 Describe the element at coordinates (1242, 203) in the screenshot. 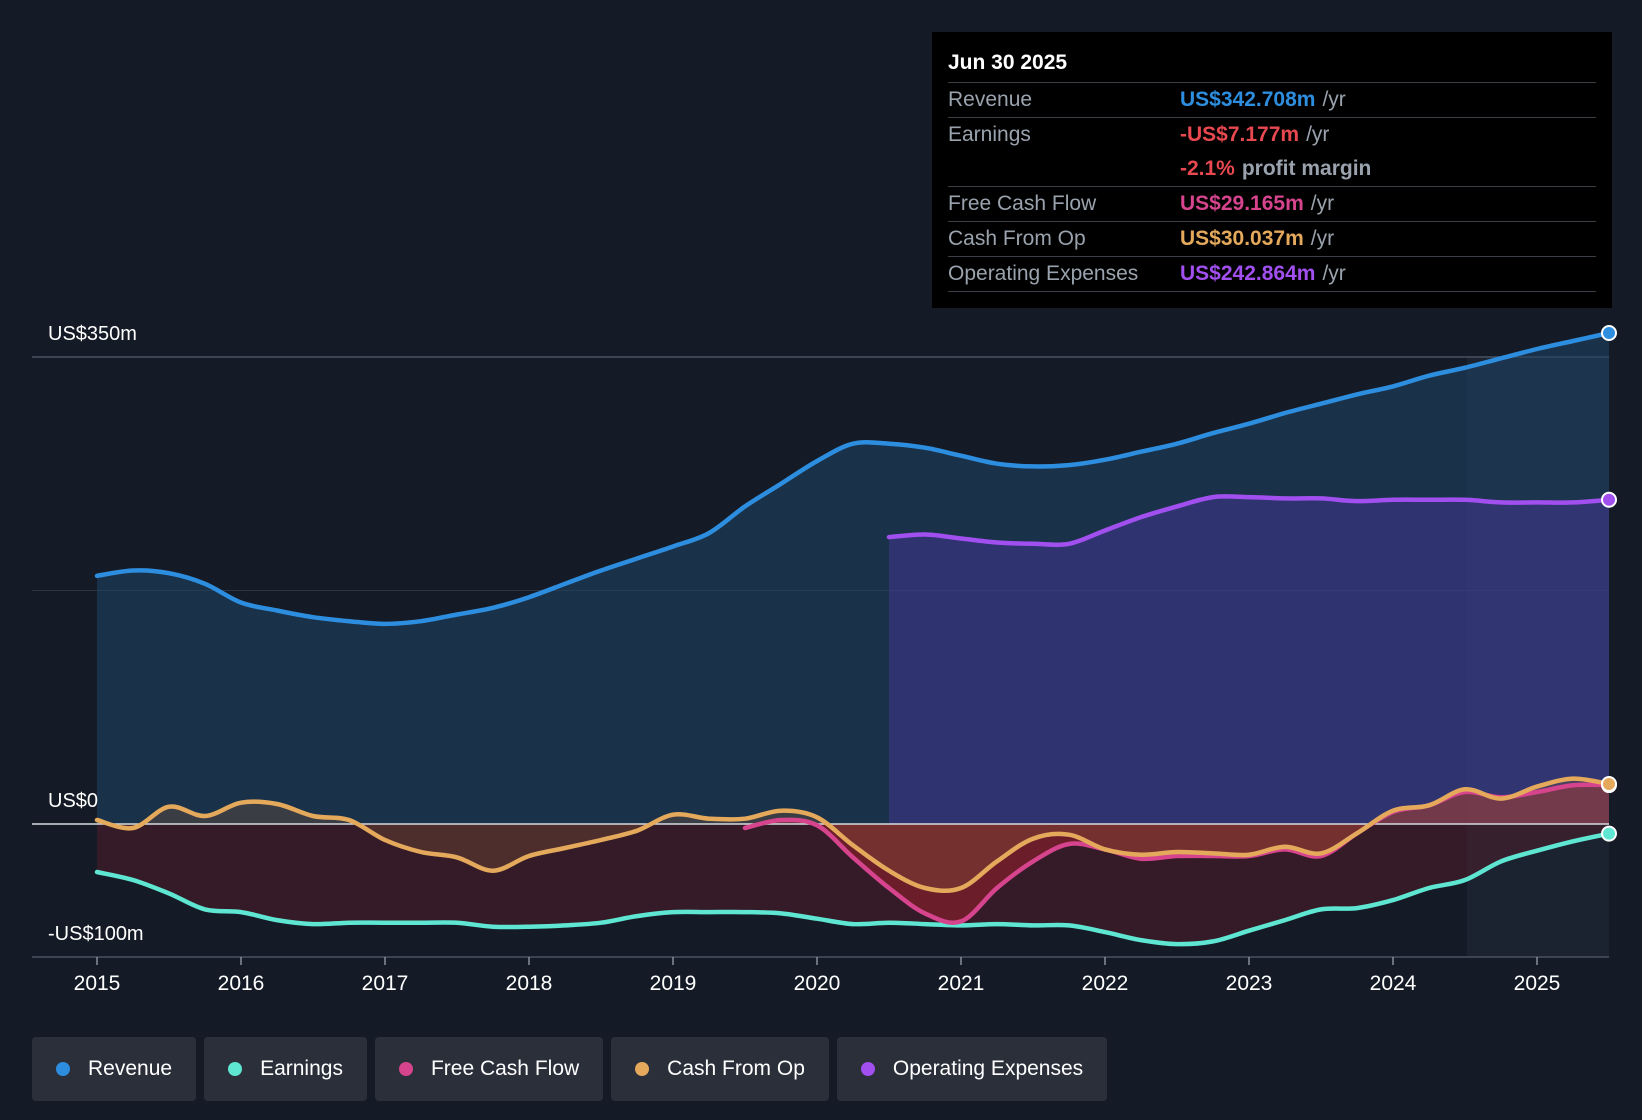

I see `tooltip-value: US$29.165m` at that location.